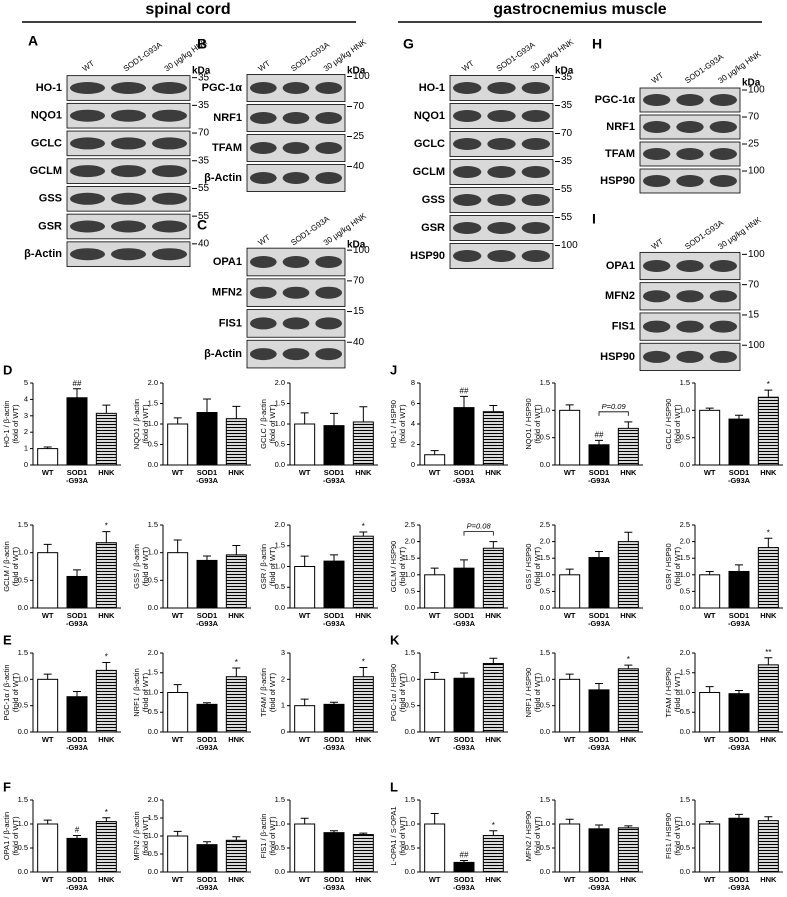 This screenshot has height=897, width=787. What do you see at coordinates (7, 786) in the screenshot?
I see `panel-letter: F` at bounding box center [7, 786].